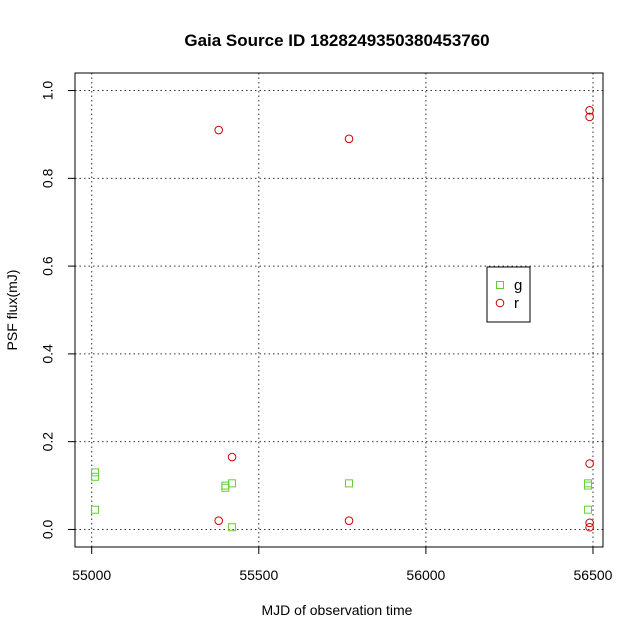 The width and height of the screenshot is (640, 640). I want to click on x-tick-label: 56500, so click(593, 575).